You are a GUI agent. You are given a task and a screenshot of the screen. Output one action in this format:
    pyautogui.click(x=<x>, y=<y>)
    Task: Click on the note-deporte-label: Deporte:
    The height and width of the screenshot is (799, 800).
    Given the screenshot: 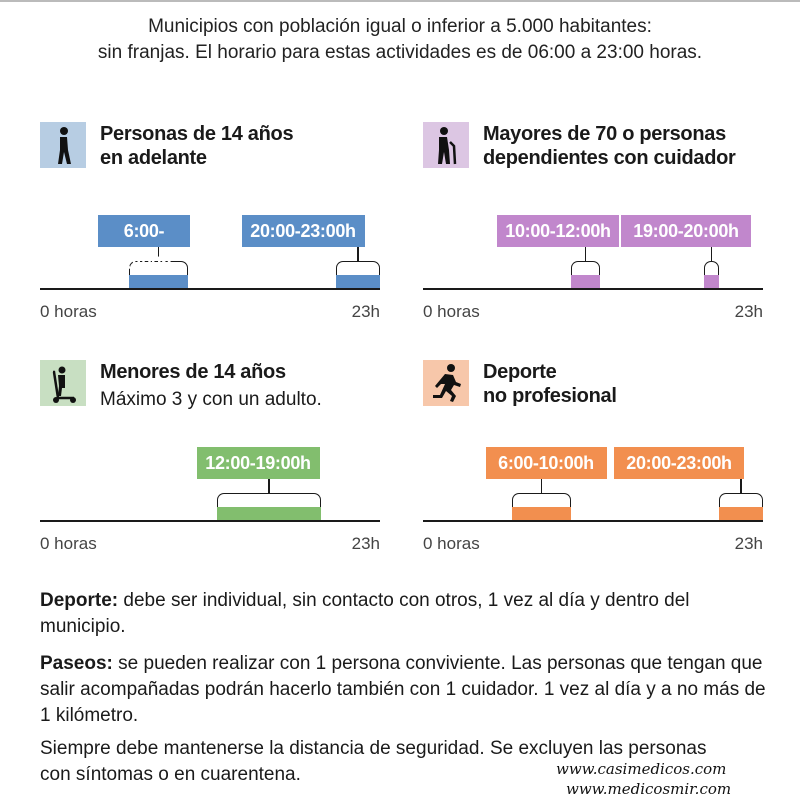 What is the action you would take?
    pyautogui.click(x=79, y=600)
    